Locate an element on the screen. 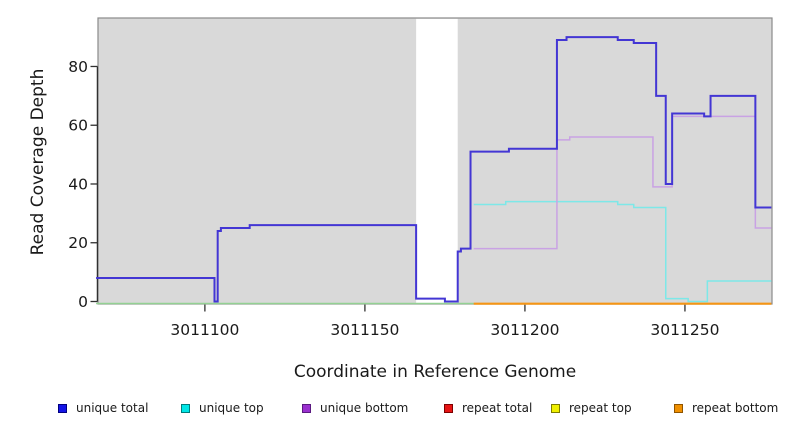  series-line-unique-top is located at coordinates (622, 251).